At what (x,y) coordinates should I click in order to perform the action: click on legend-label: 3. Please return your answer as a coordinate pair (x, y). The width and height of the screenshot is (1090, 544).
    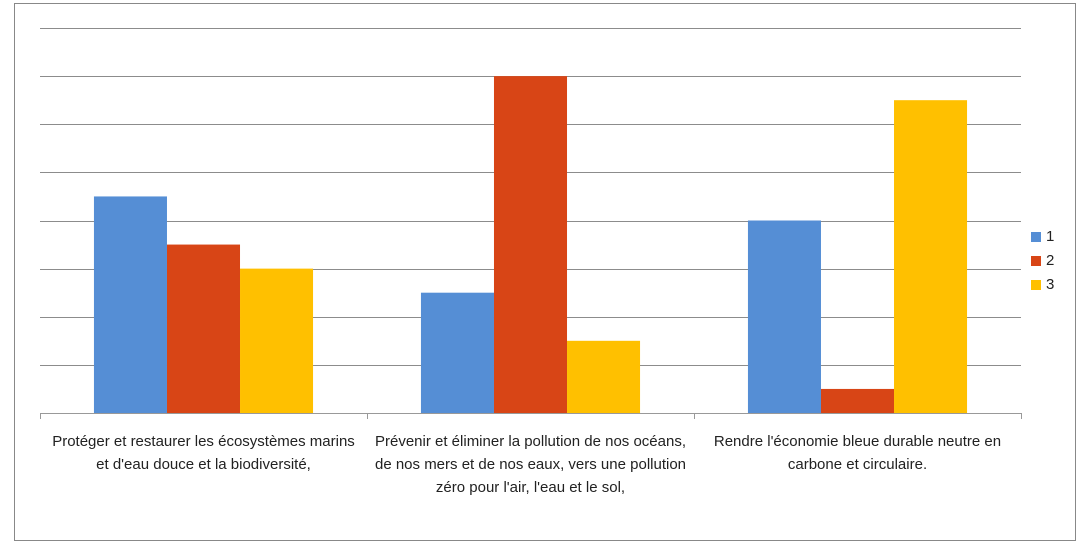
    Looking at the image, I should click on (1050, 284).